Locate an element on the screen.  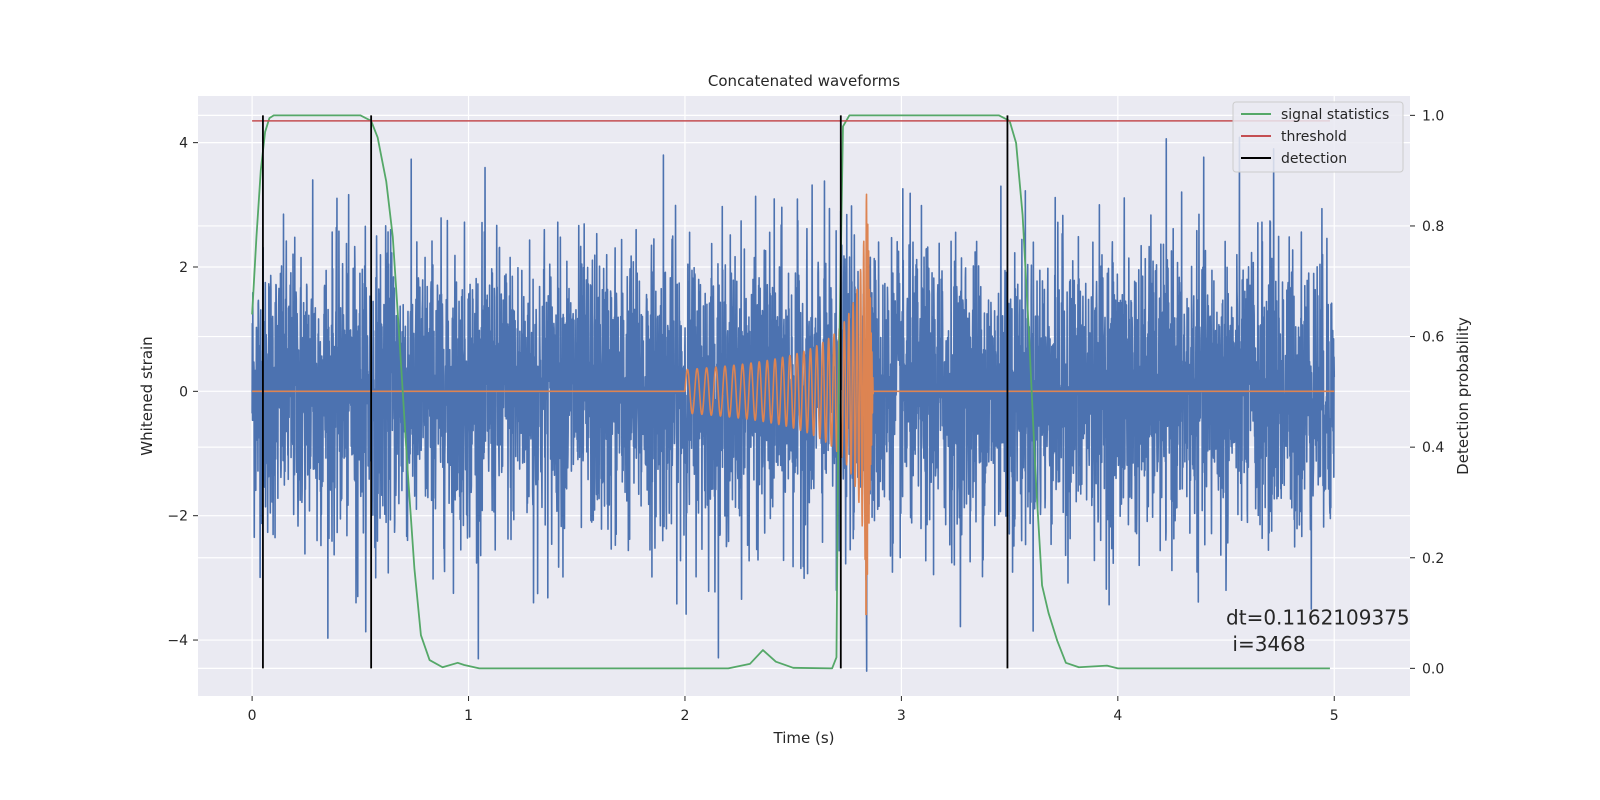
y-tick-label: −2 is located at coordinates (177, 517).